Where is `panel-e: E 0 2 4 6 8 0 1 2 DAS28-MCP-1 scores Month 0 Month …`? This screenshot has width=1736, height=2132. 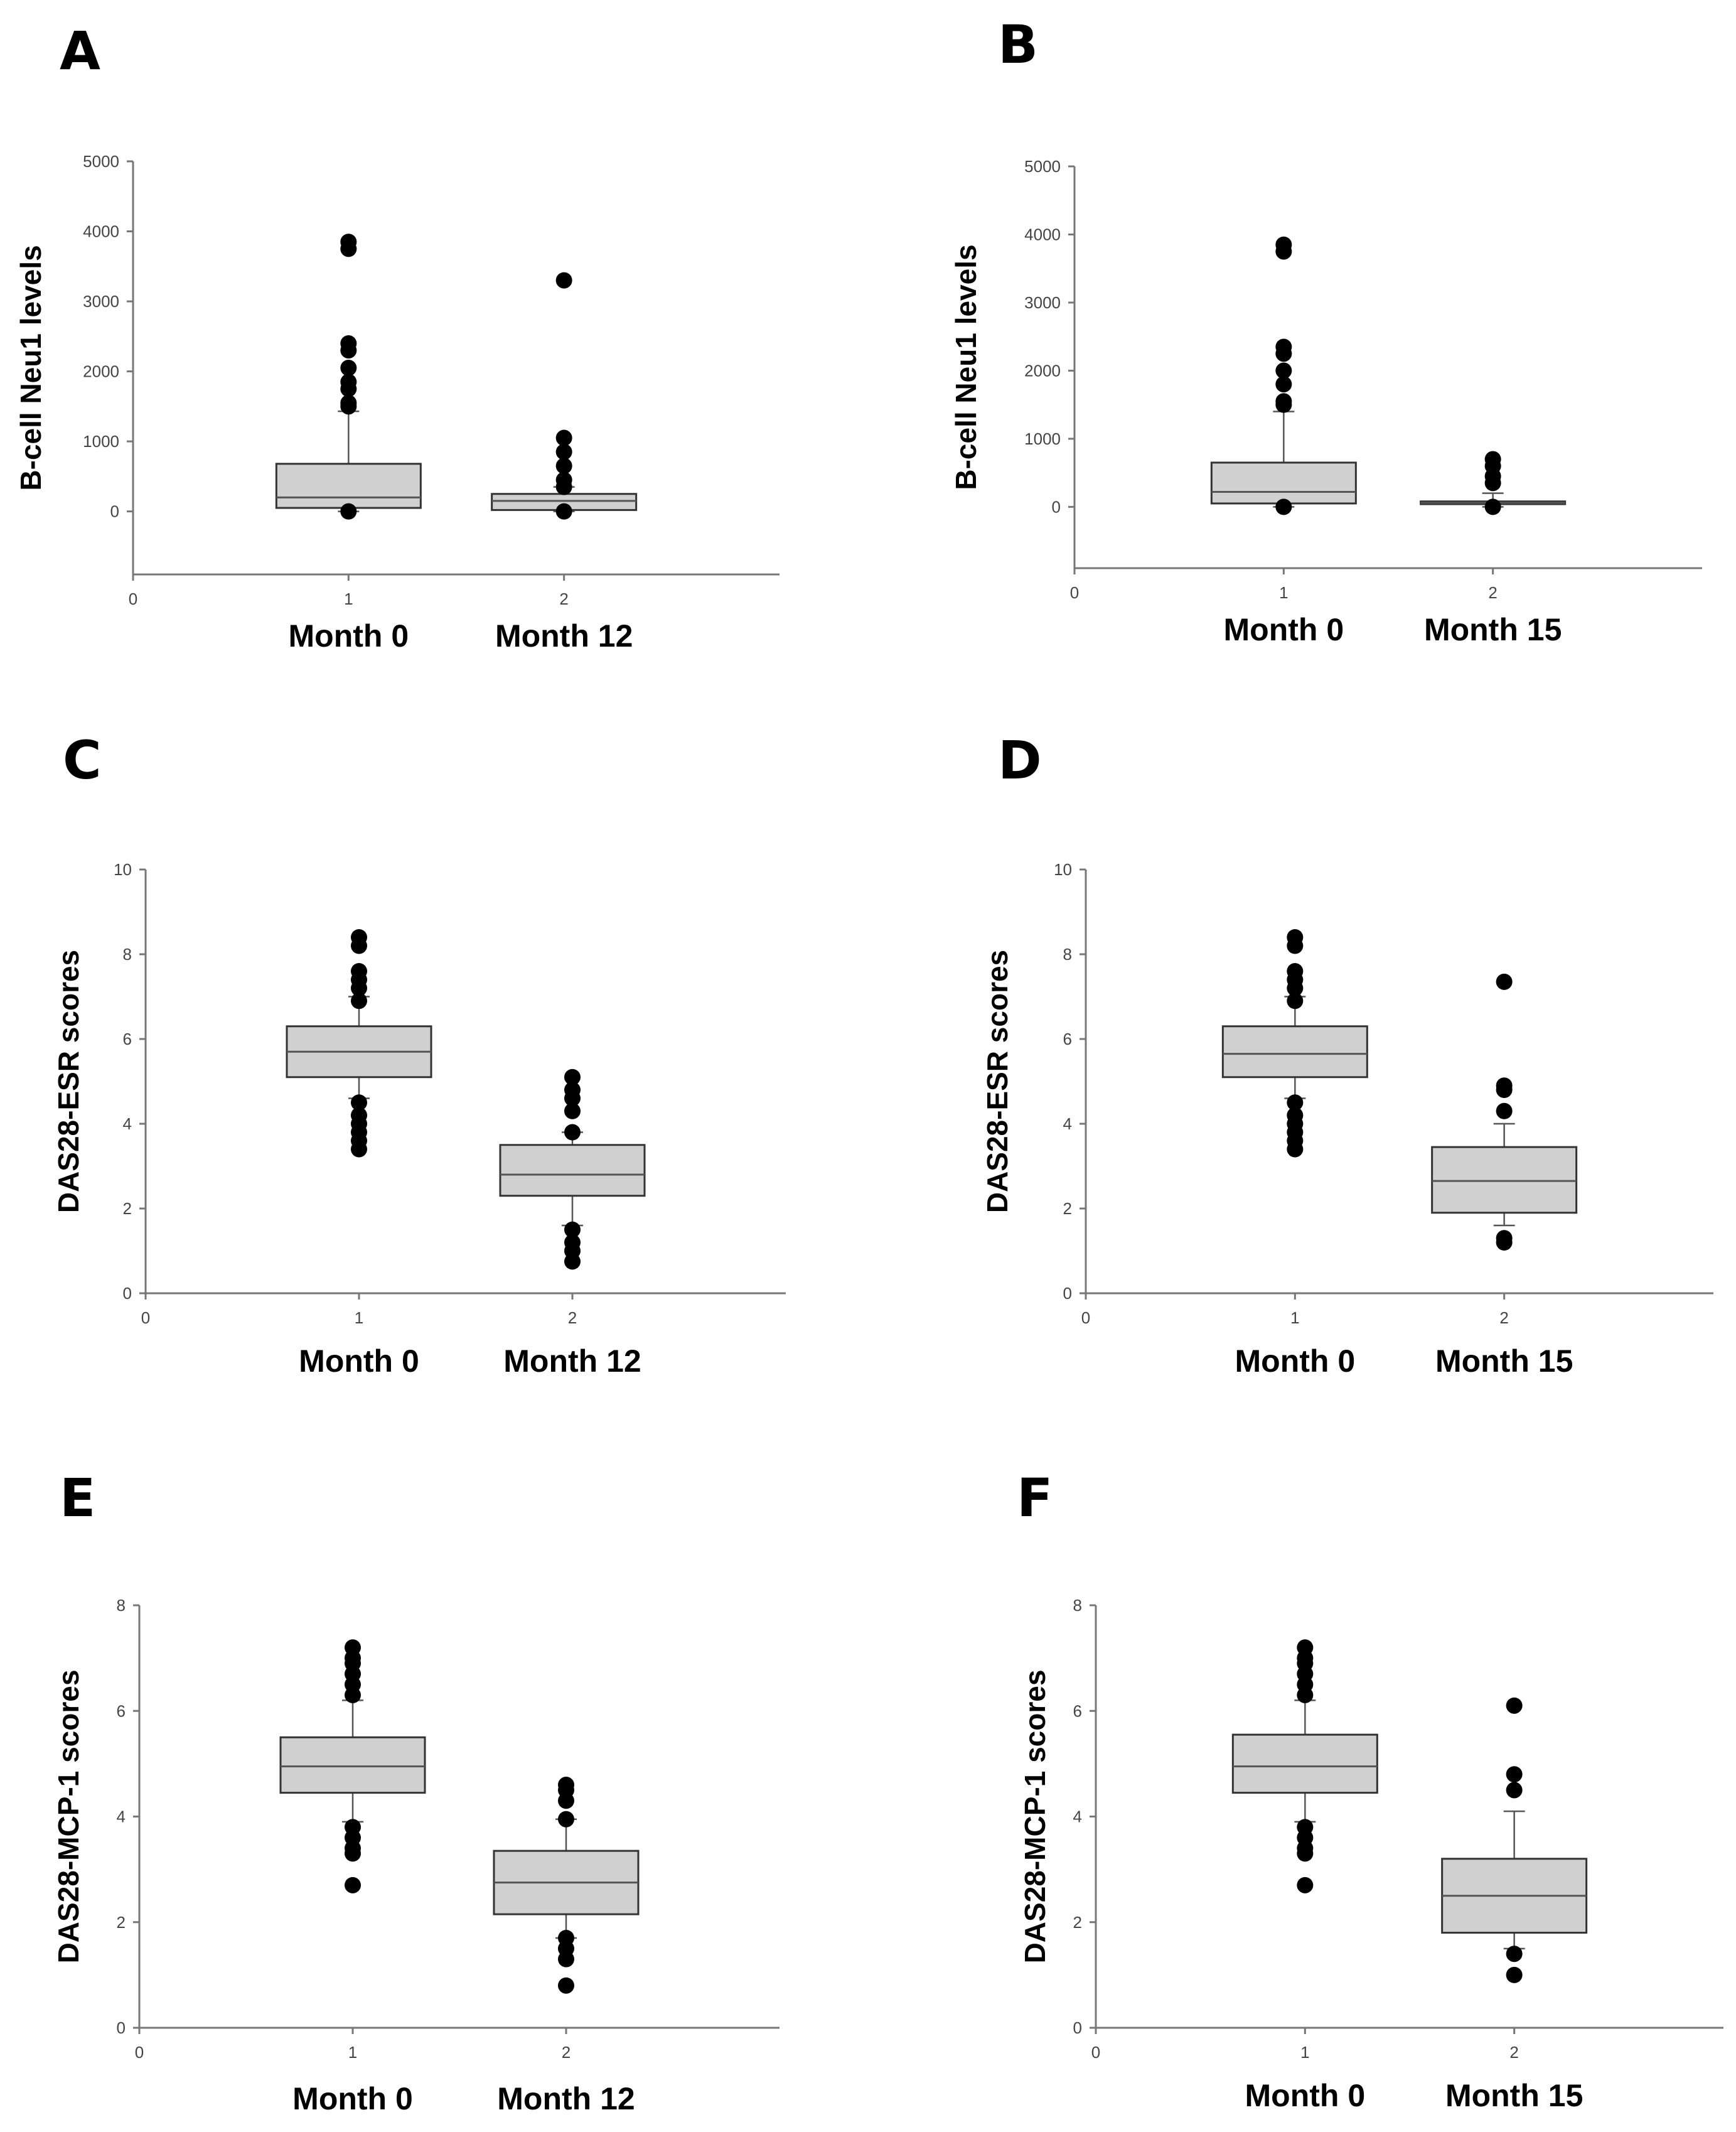 panel-e: E 0 2 4 6 8 0 1 2 DAS28-MCP-1 scores Month 0 Month … is located at coordinates (416, 1792).